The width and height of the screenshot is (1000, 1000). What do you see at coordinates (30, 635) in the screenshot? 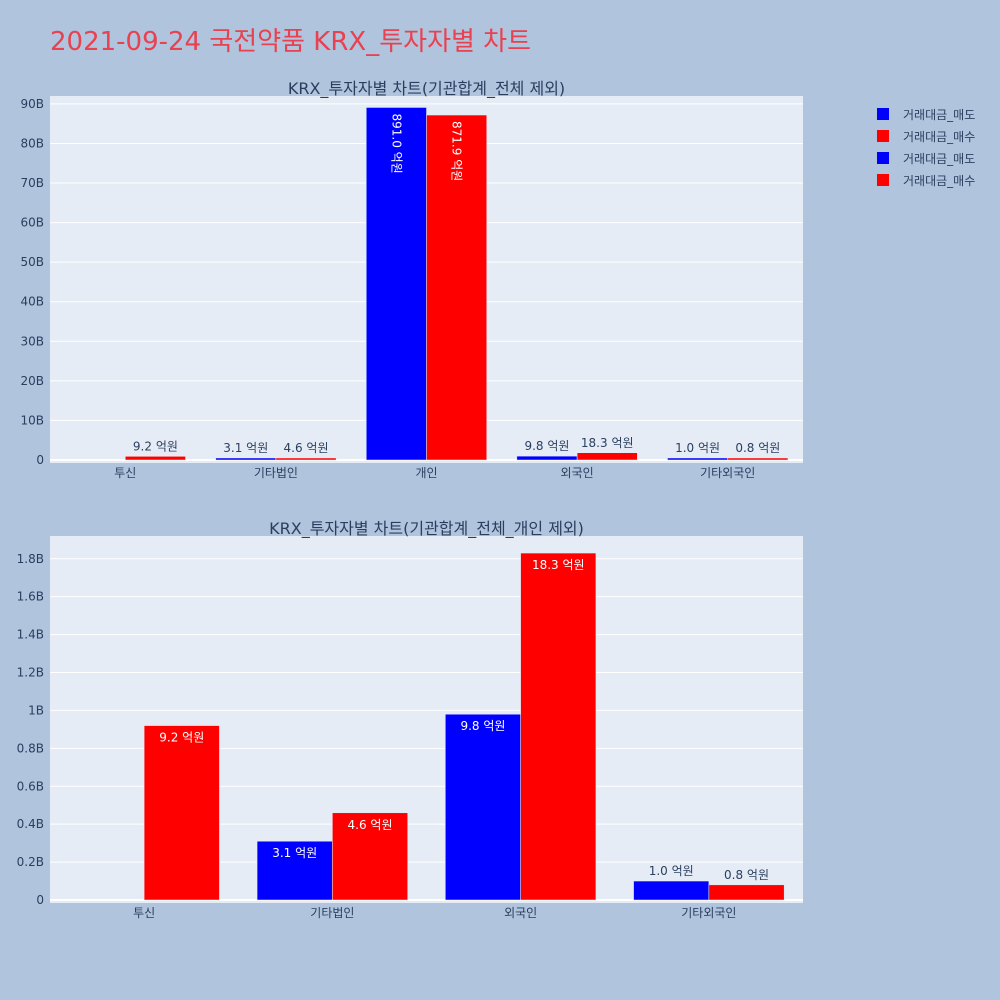
I see `y-tick-label: 1.4B` at bounding box center [30, 635].